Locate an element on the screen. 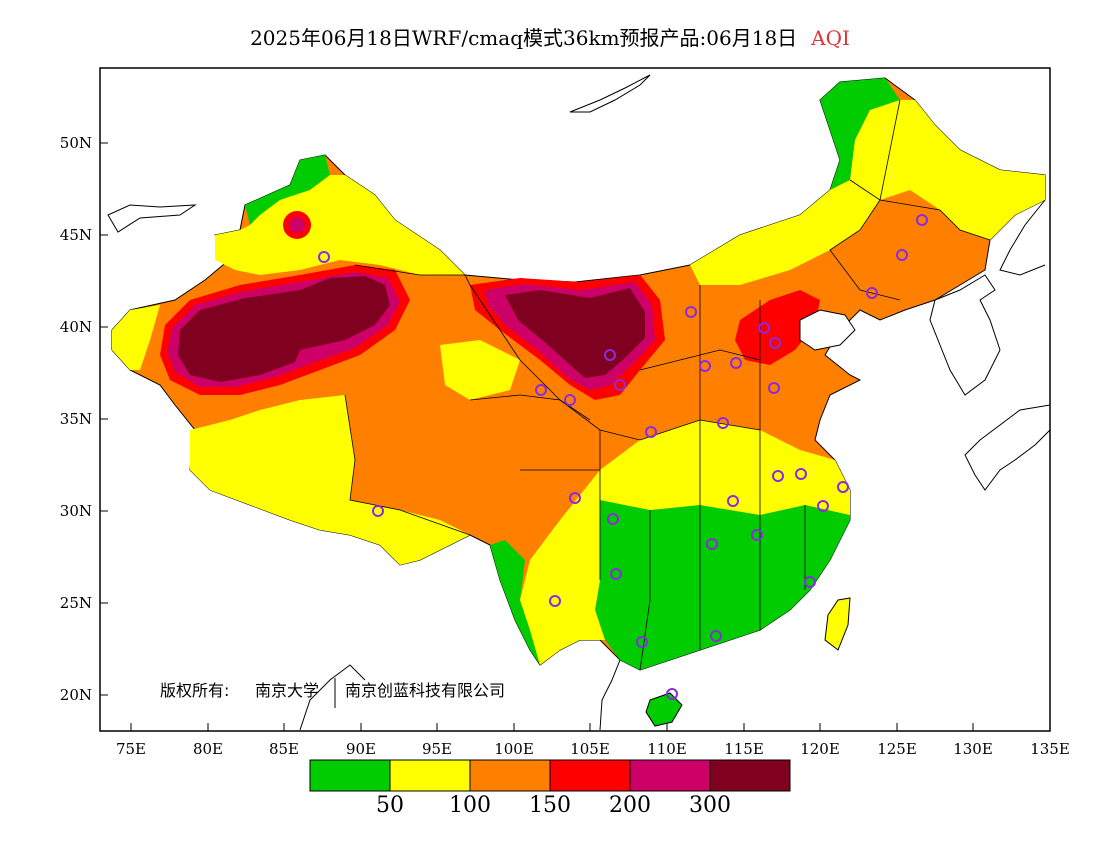 The image size is (1100, 850). copyright-note: 版权所有: 南京大学 南京创蓝科技有限公司 is located at coordinates (332, 693).